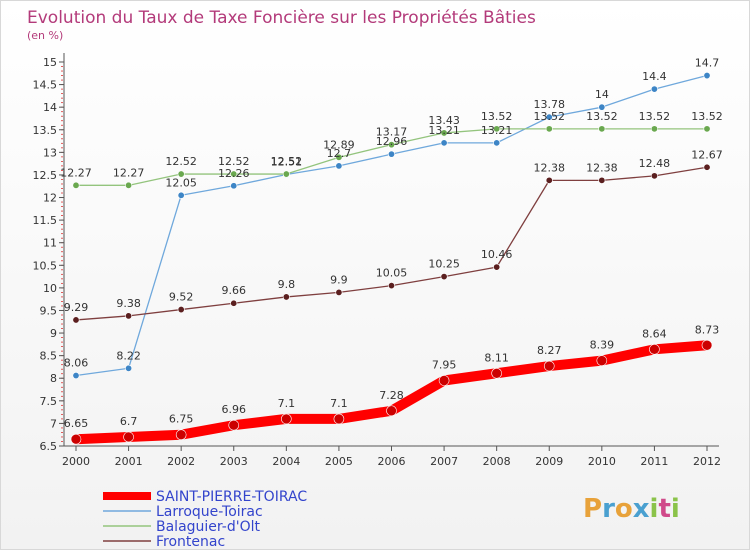 This screenshot has width=750, height=551. I want to click on data-label: 12.51, so click(287, 161).